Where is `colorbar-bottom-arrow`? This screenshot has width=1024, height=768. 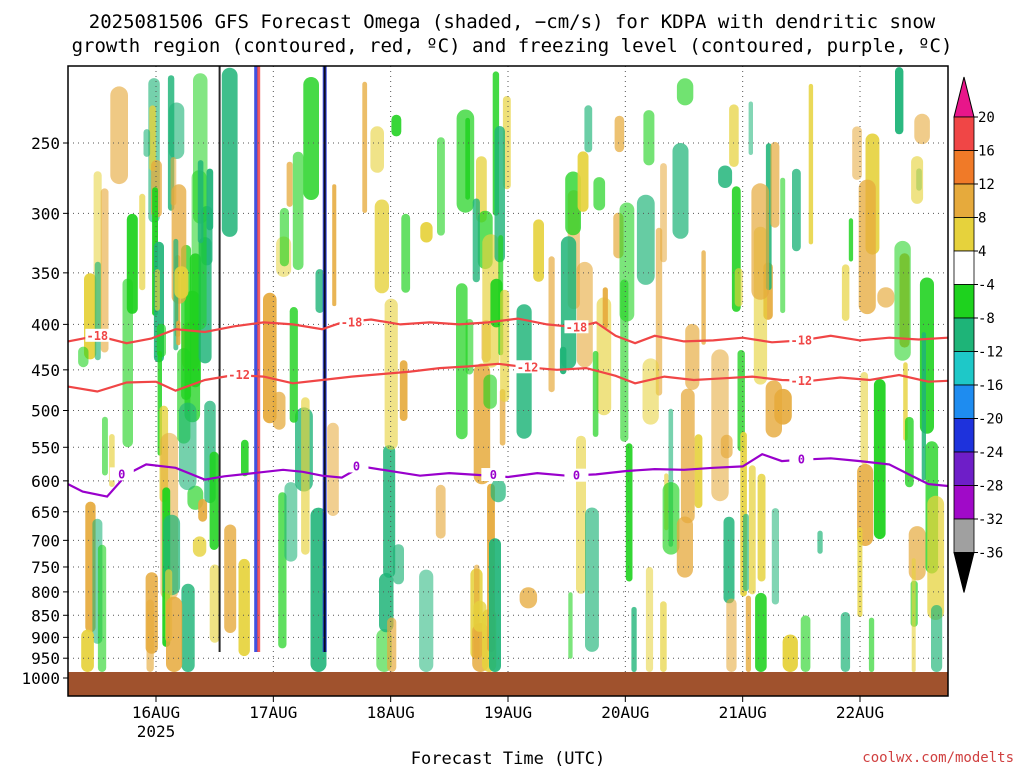 colorbar-bottom-arrow is located at coordinates (964, 572).